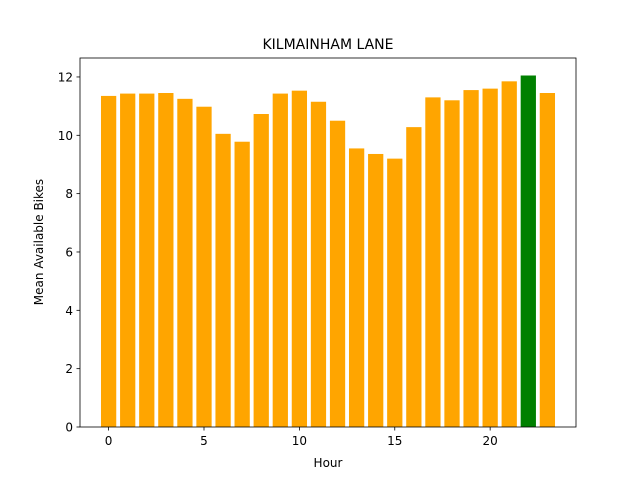 This screenshot has width=640, height=480. Describe the element at coordinates (528, 251) in the screenshot. I see `bar-highlighted` at that location.